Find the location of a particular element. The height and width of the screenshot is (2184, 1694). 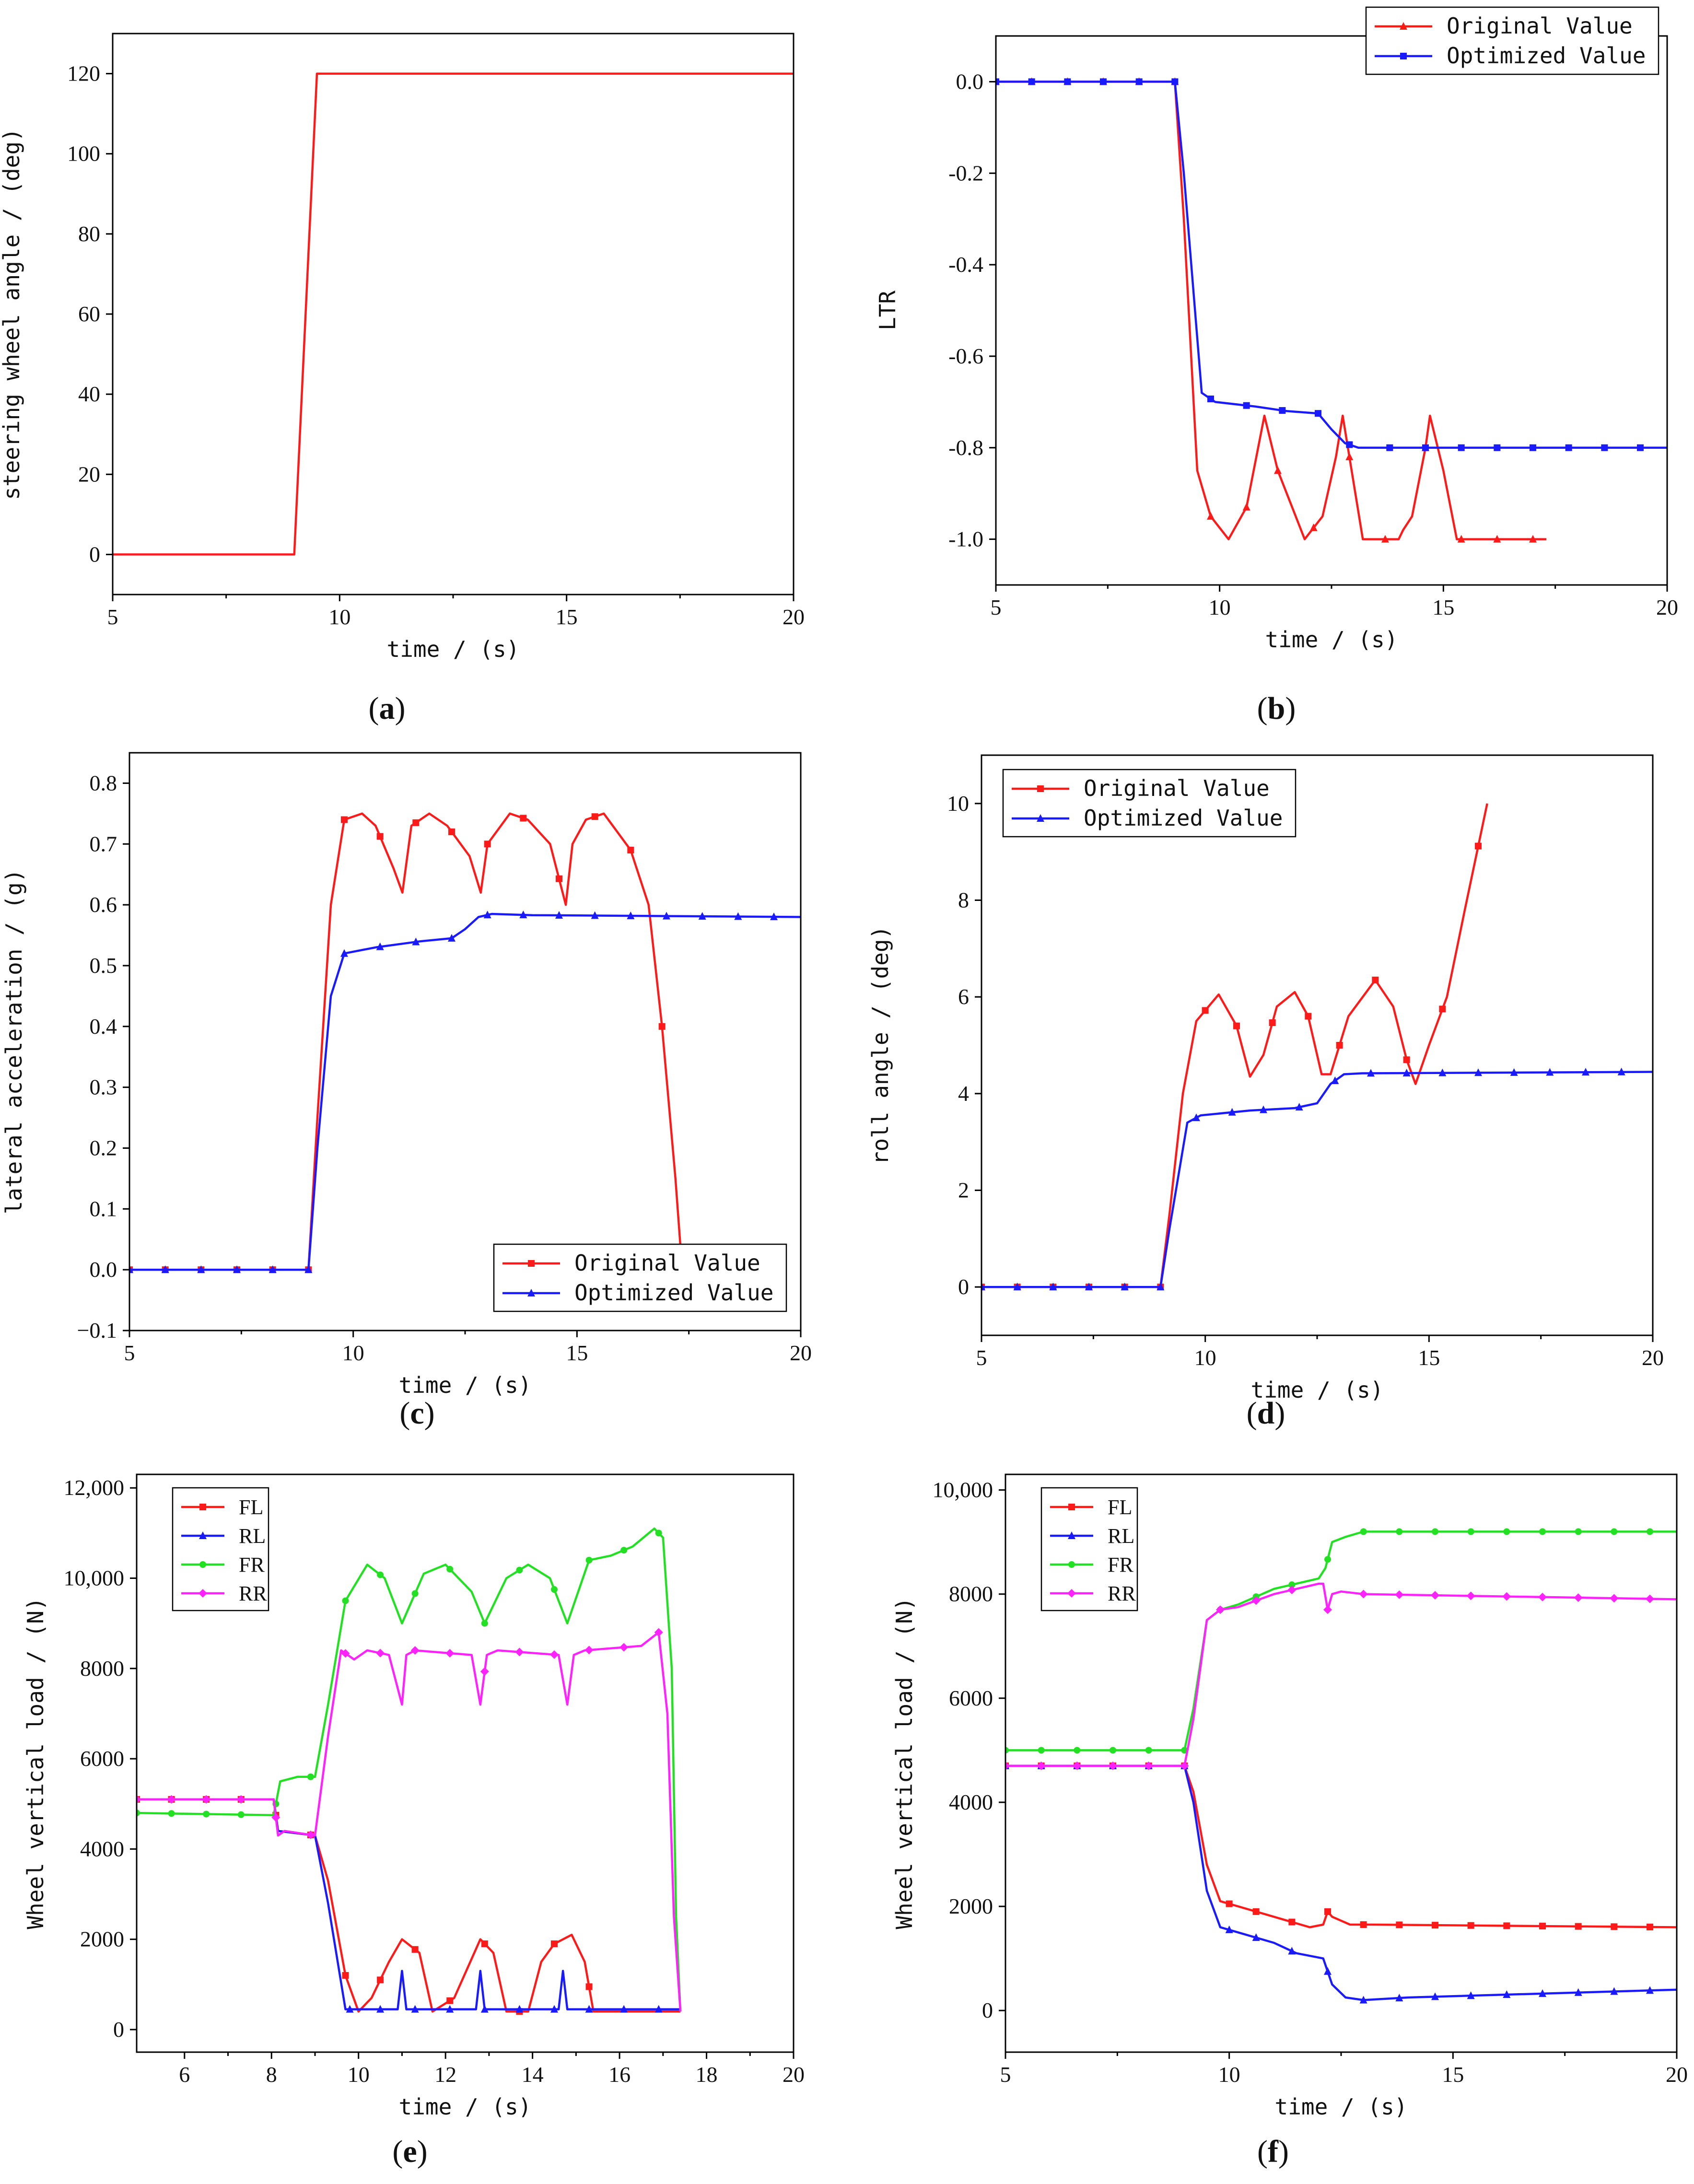

legend: FL RL FR RR is located at coordinates (220, 1550).